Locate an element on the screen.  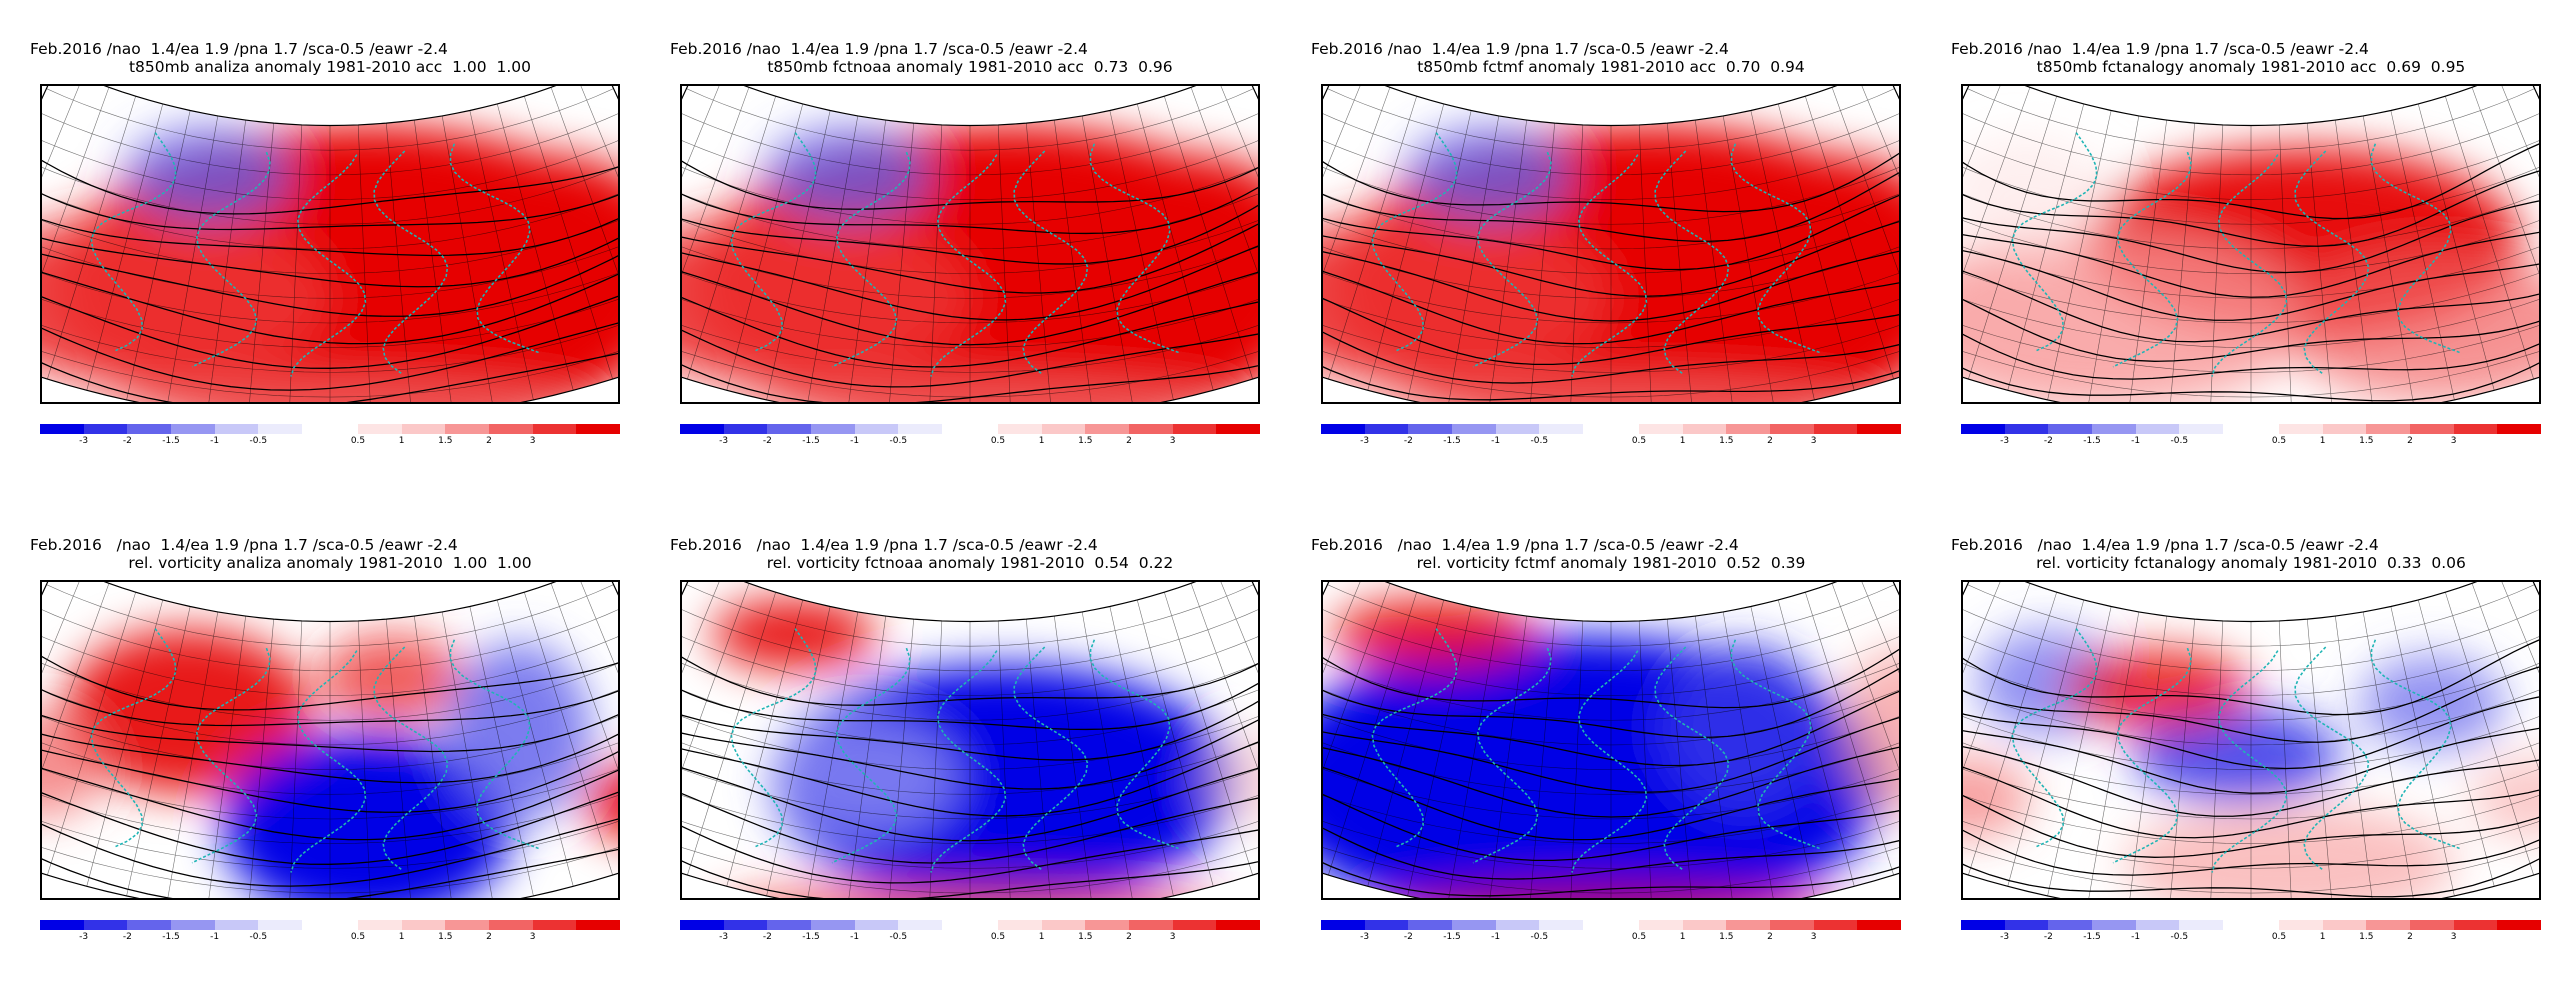
colorbar-tick-label: -1 is located at coordinates (2136, 441).